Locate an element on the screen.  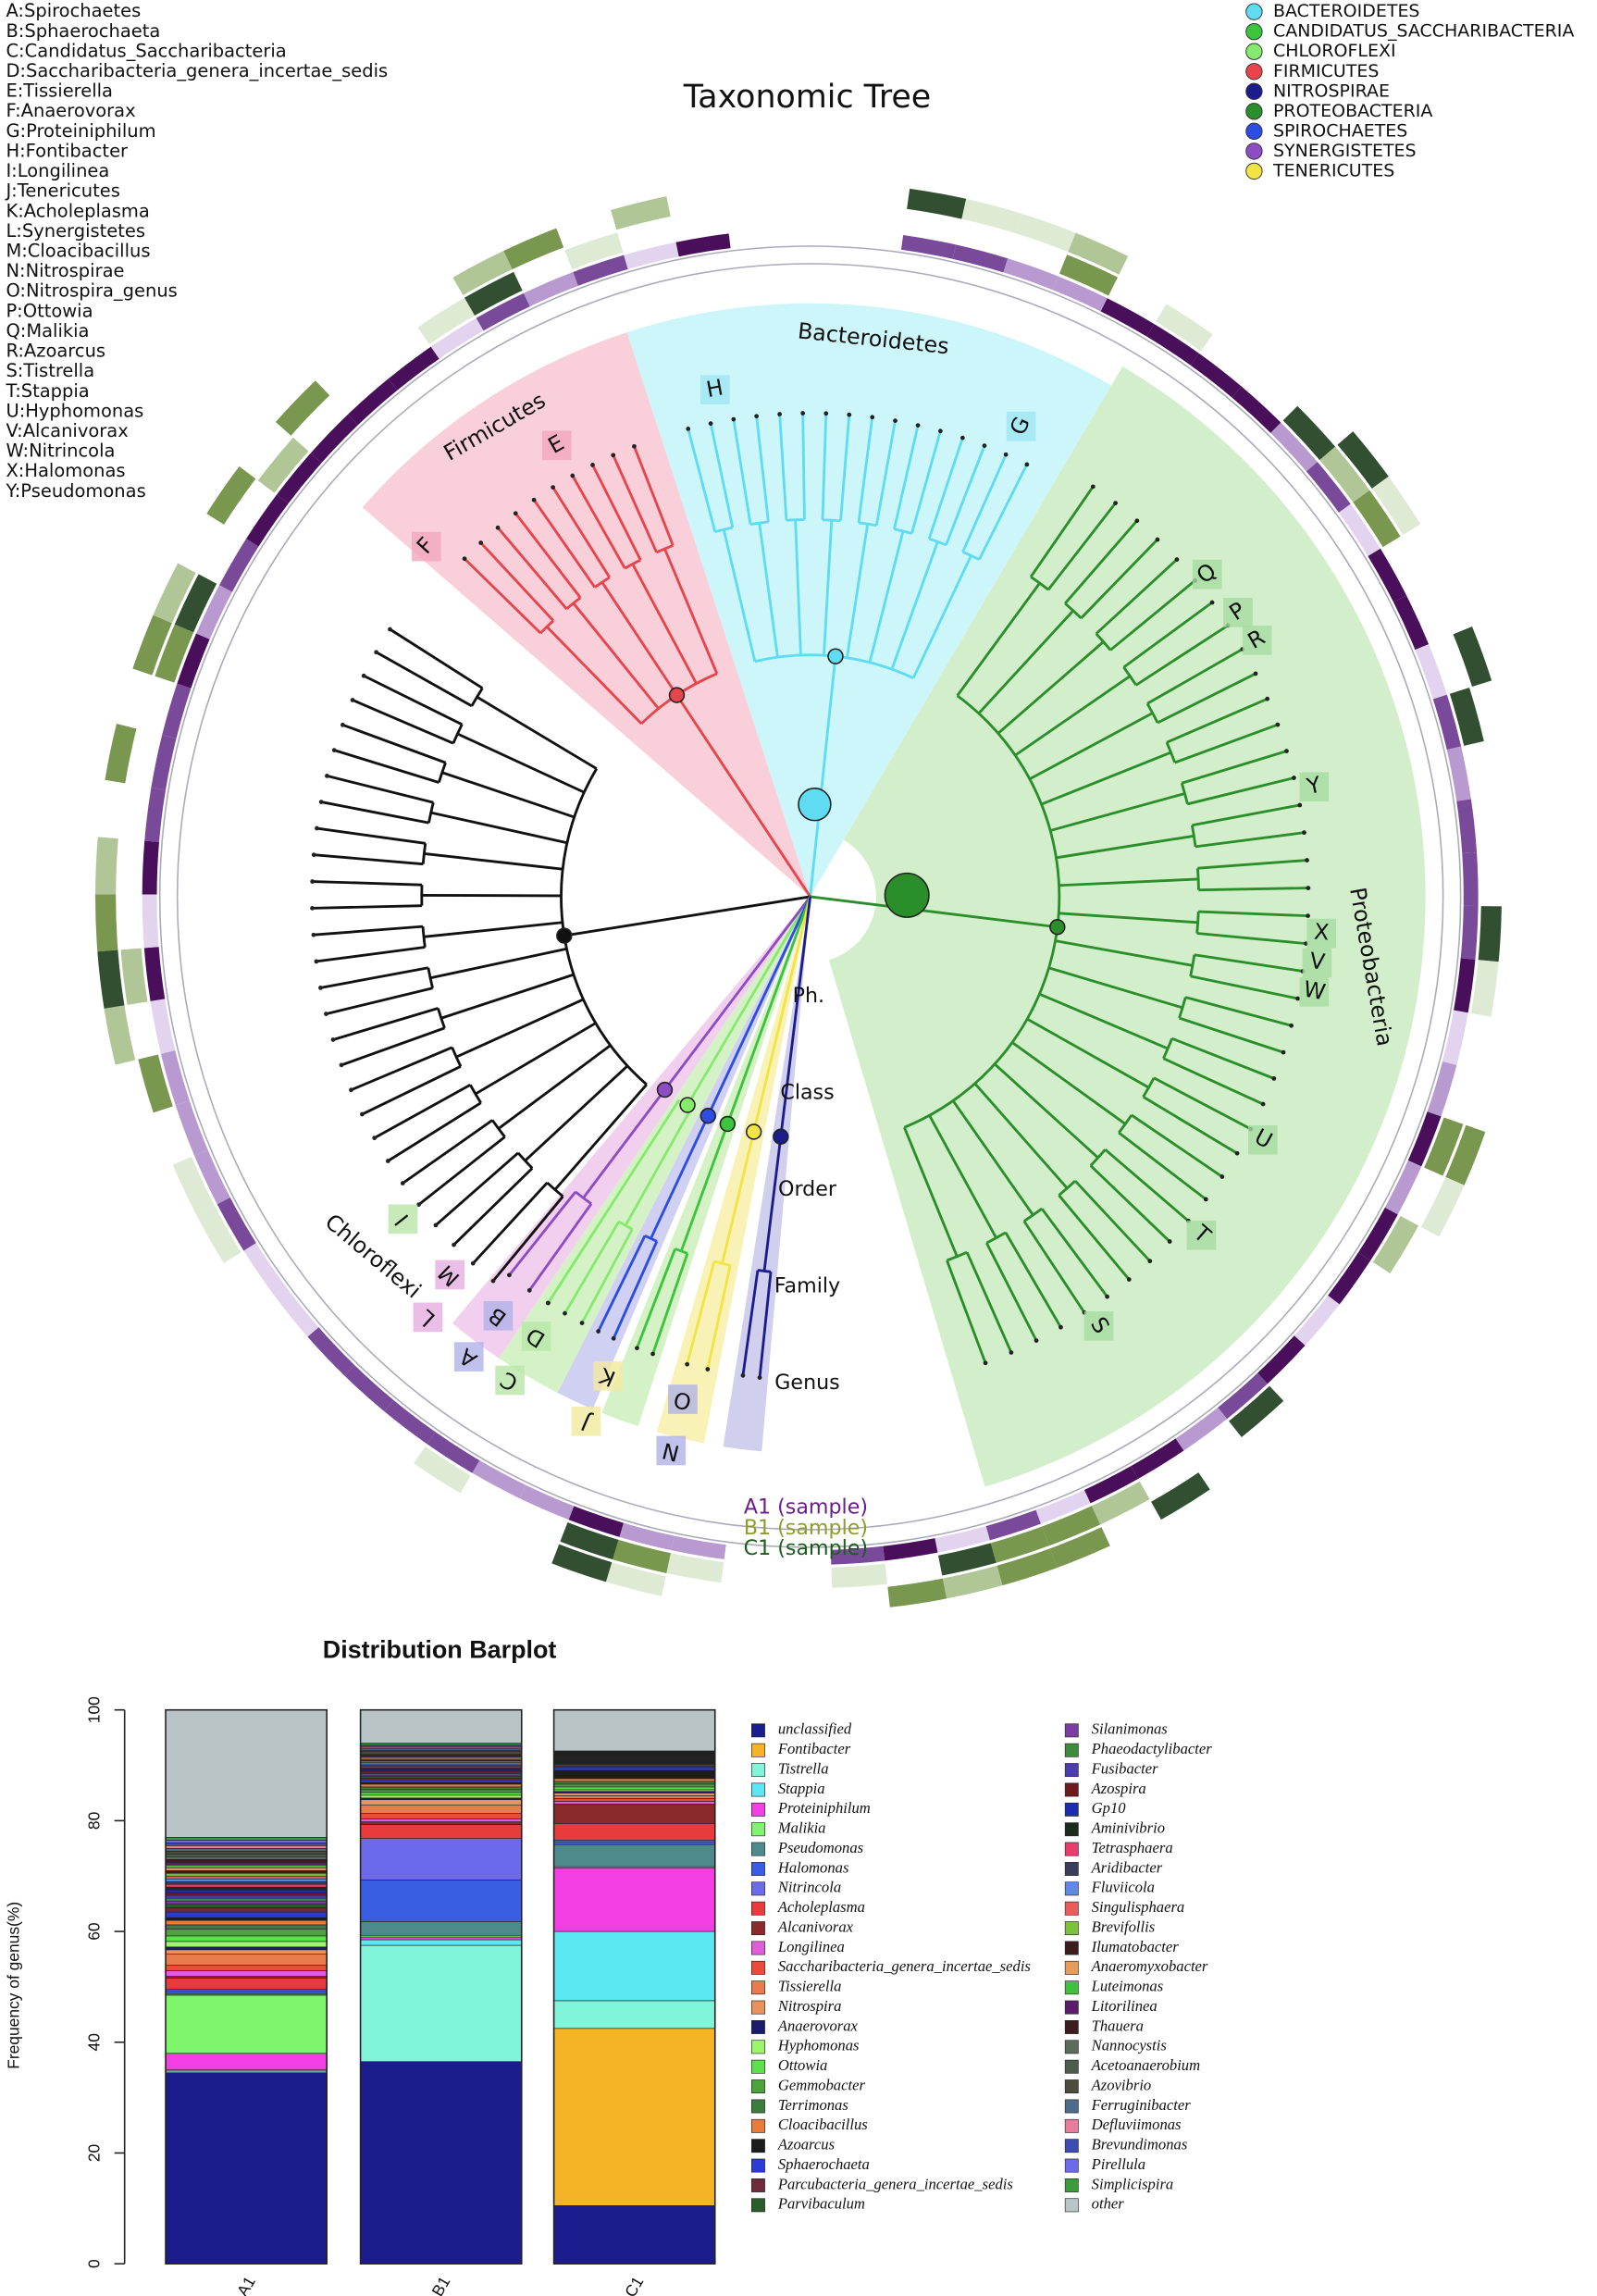
node-label: W is located at coordinates (1314, 990).